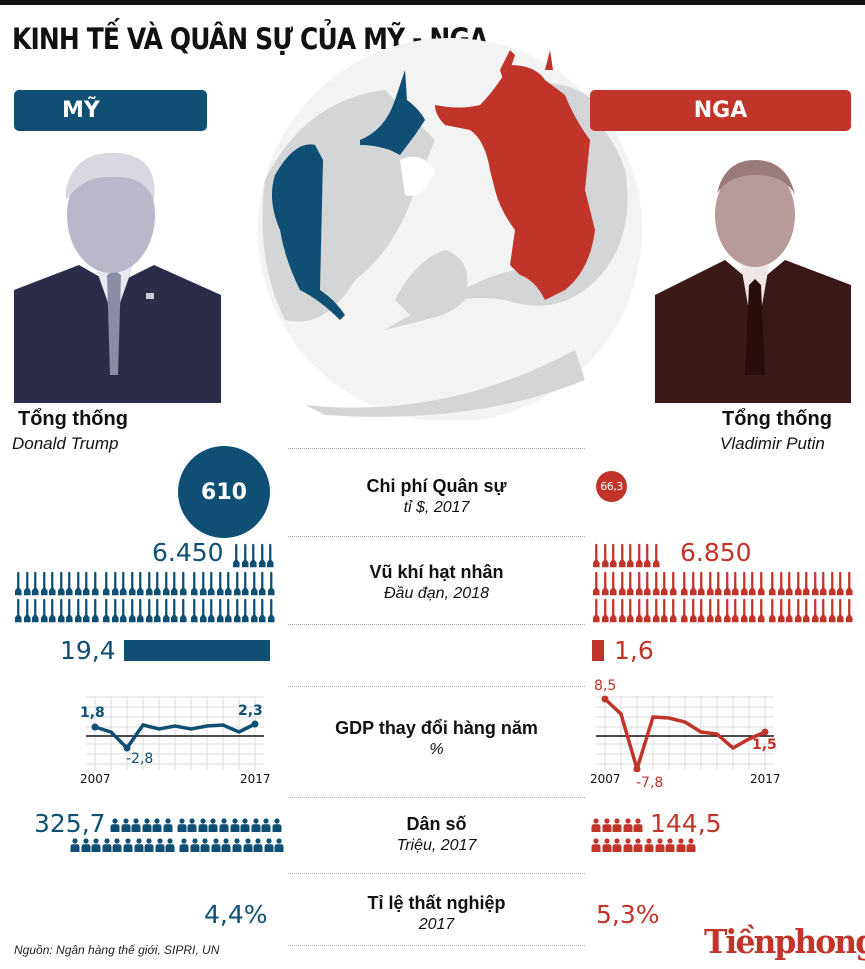  I want to click on tienphong-logo: Tiềnphong, so click(784, 941).